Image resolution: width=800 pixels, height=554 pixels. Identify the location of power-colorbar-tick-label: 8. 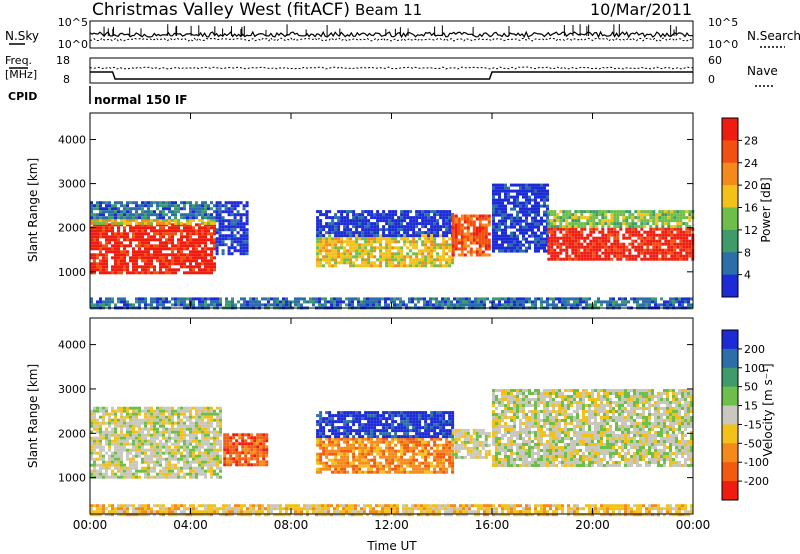
(747, 252).